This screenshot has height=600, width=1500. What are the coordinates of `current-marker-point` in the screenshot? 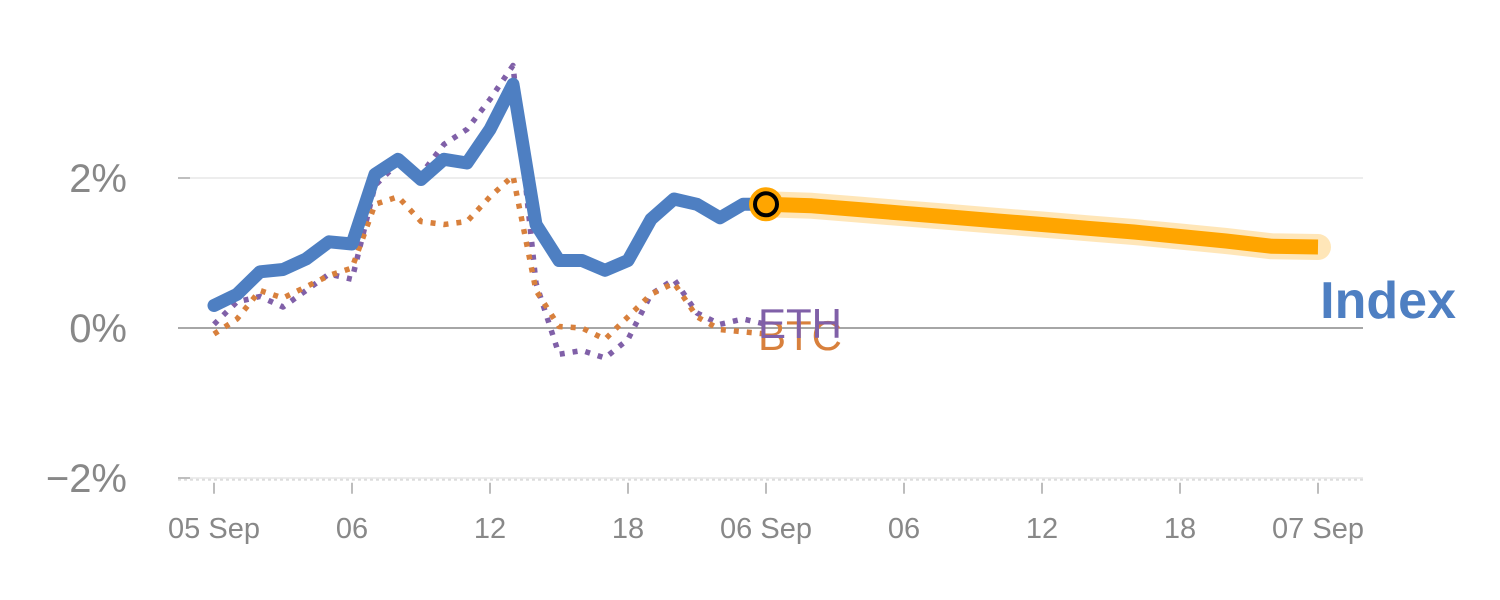 It's located at (766, 204).